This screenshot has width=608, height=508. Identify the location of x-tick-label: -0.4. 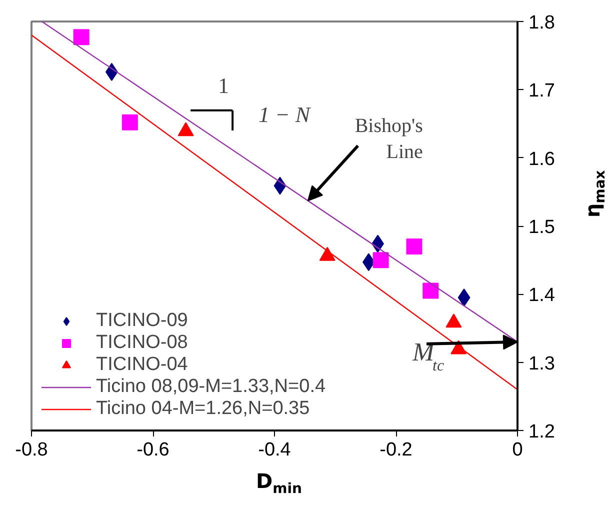
(275, 450).